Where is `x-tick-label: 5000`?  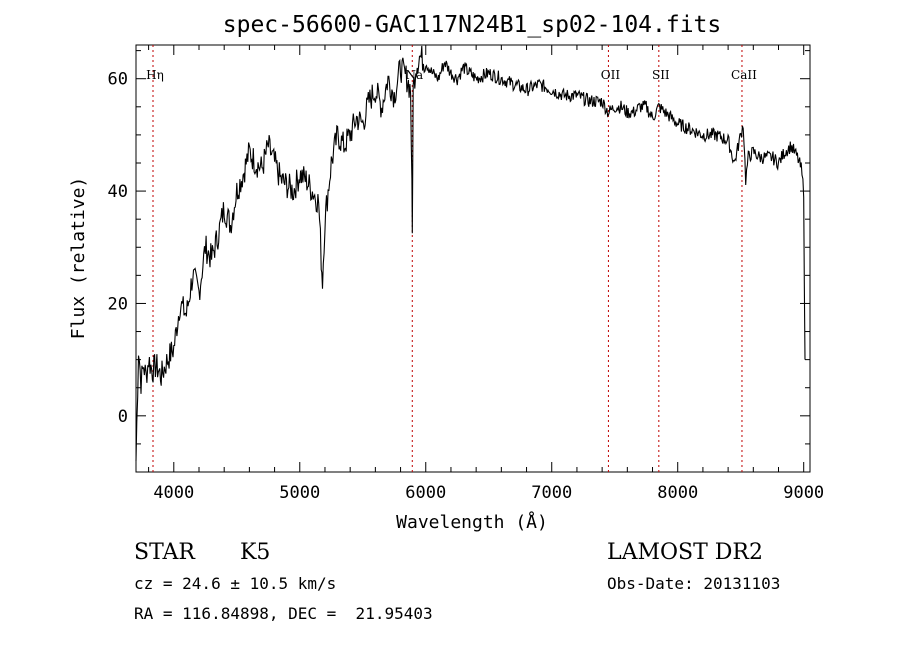
x-tick-label: 5000 is located at coordinates (299, 493).